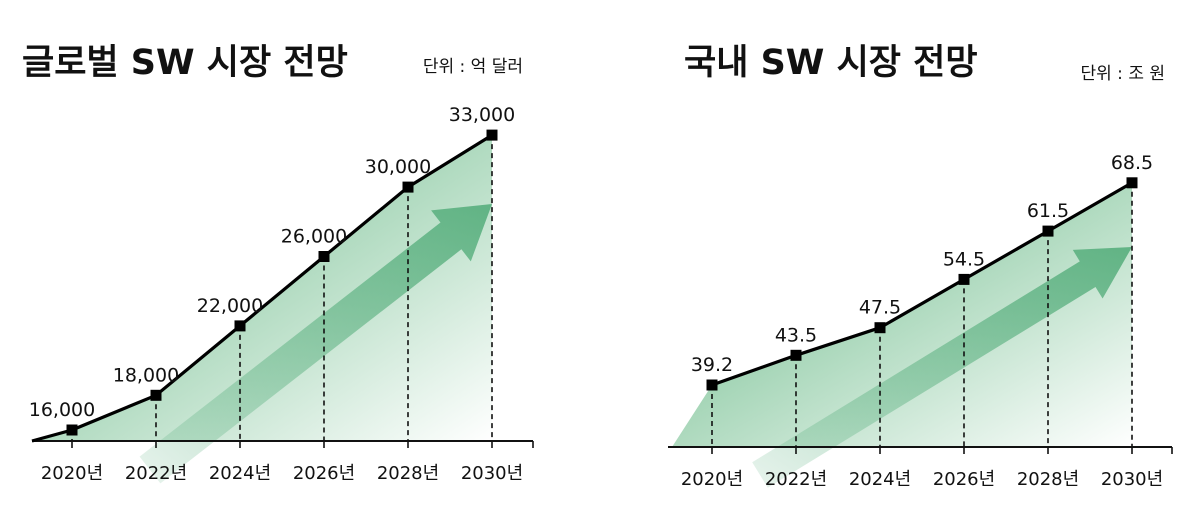 The height and width of the screenshot is (510, 1200). Describe the element at coordinates (230, 306) in the screenshot. I see `data-label: 22,000` at that location.